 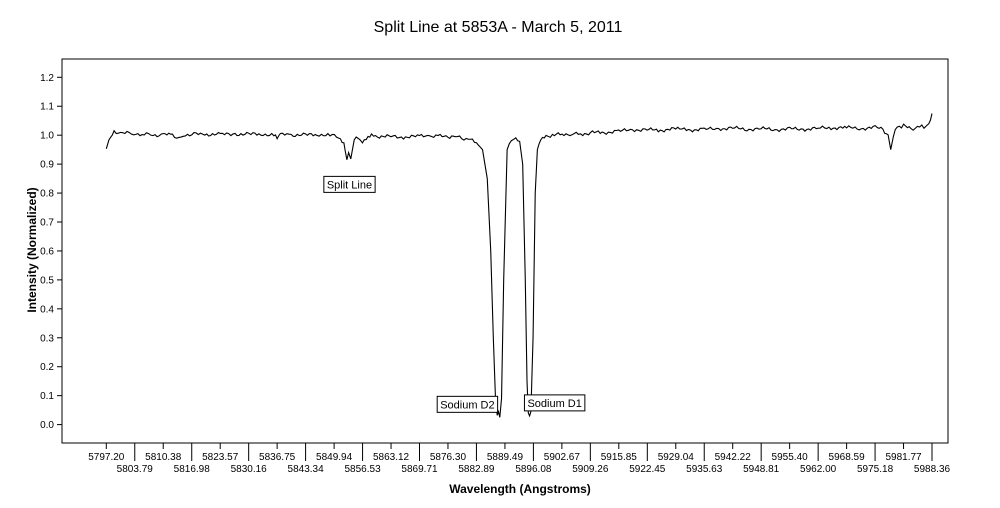 I want to click on x-tick-label: 5889.49, so click(x=505, y=457).